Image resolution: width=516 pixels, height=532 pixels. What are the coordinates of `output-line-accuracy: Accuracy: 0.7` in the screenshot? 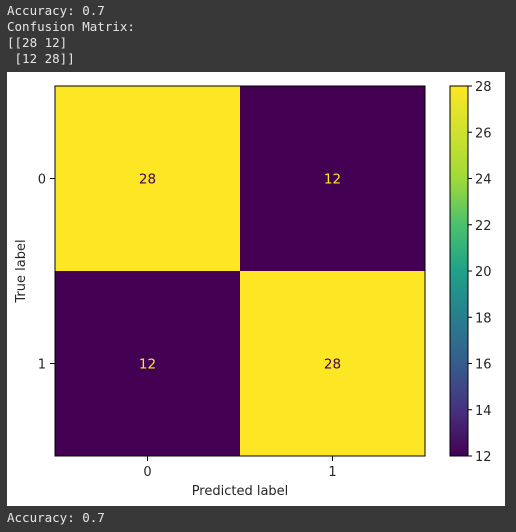 It's located at (56, 10).